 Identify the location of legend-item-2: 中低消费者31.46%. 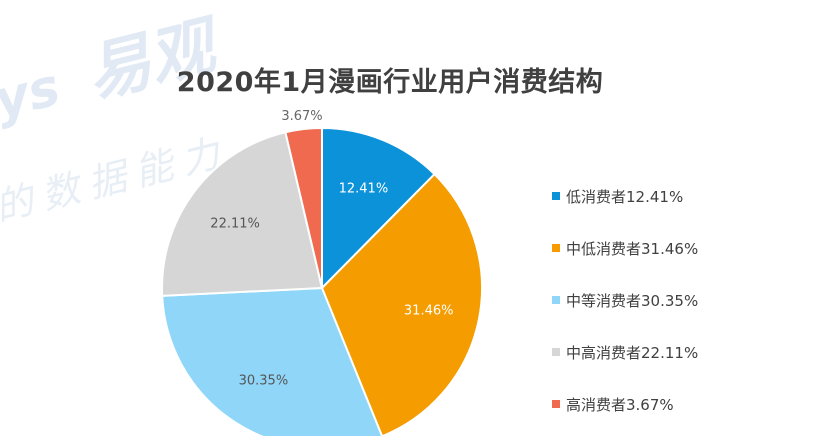
(625, 248).